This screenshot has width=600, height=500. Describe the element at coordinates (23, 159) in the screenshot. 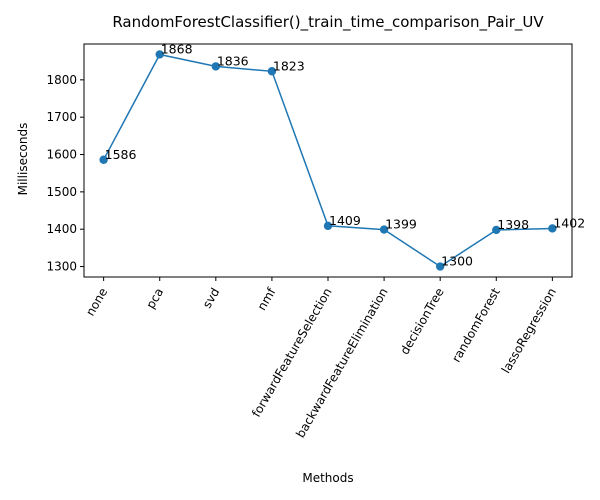

I see `y-axis-label: Milliseconds` at that location.